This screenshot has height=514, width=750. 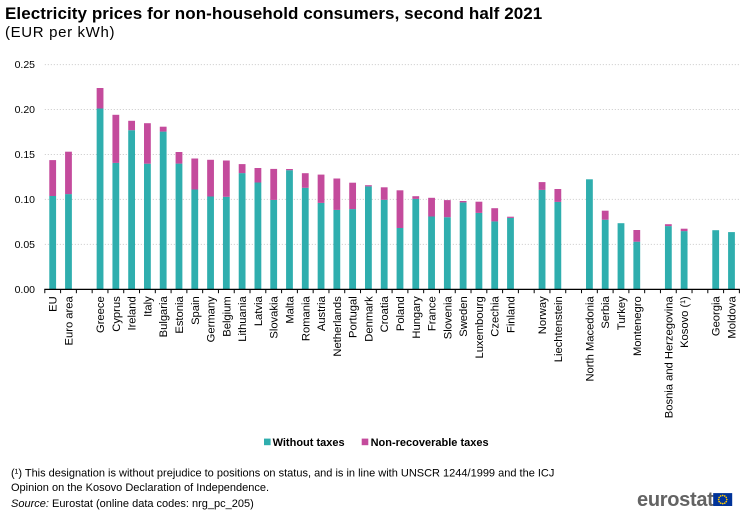 What do you see at coordinates (243, 319) in the screenshot?
I see `svg-text: Lithuania` at bounding box center [243, 319].